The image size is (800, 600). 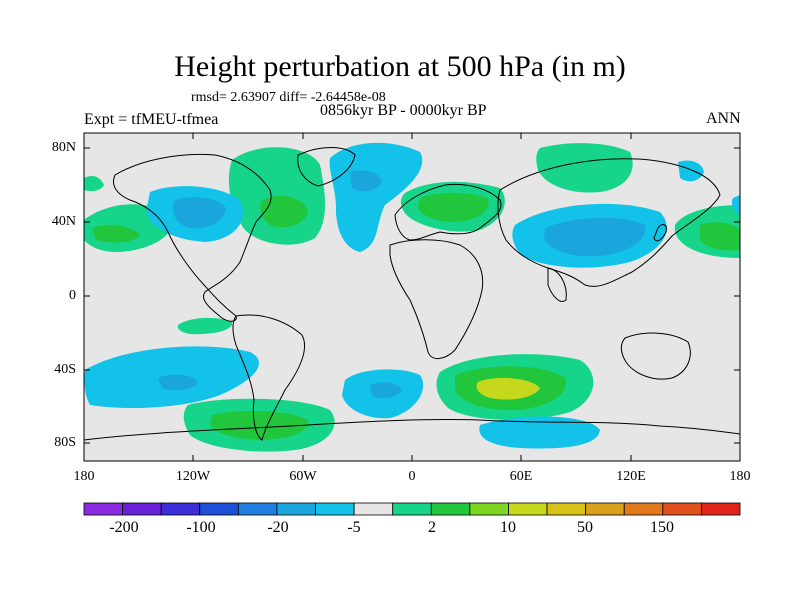 What do you see at coordinates (662, 527) in the screenshot?
I see `colorbar-label: 150` at bounding box center [662, 527].